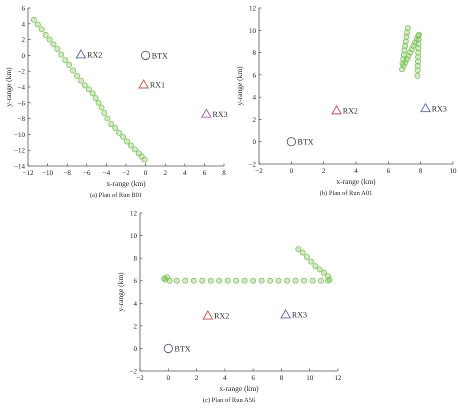  I want to click on series-label: RX1, so click(157, 85).